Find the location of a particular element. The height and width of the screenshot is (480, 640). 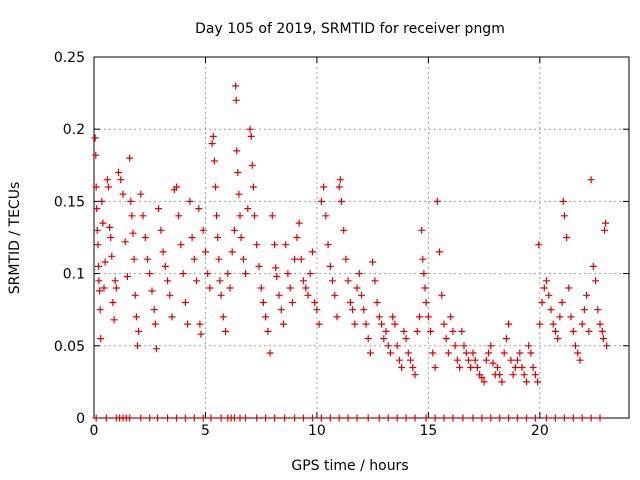

y-axis-label: SRMTID / TECUs is located at coordinates (15, 238).